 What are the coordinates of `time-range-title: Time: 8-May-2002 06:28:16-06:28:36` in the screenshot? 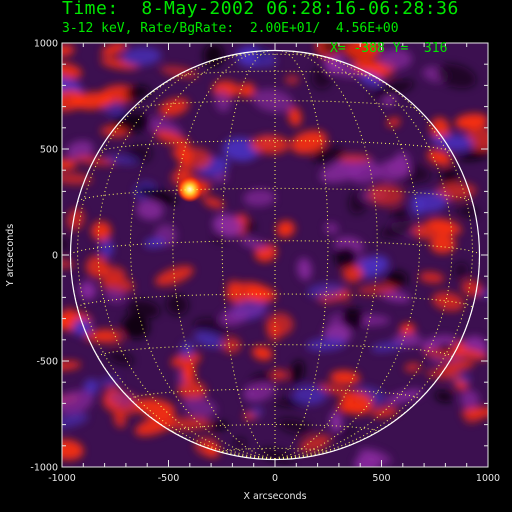 It's located at (260, 9).